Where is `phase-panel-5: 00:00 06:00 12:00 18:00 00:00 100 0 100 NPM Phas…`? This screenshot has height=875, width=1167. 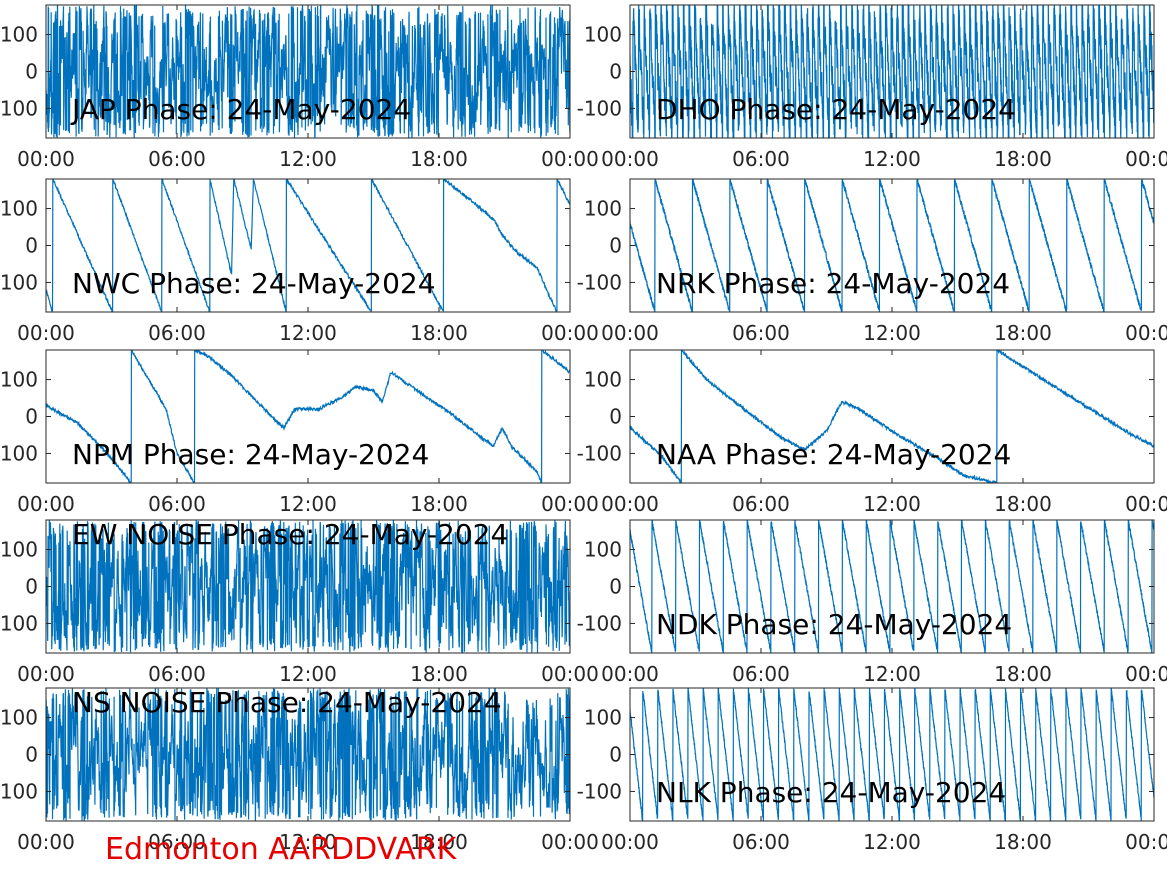 phase-panel-5: 00:00 06:00 12:00 18:00 00:00 100 0 100 NPM Phas… is located at coordinates (299, 432).